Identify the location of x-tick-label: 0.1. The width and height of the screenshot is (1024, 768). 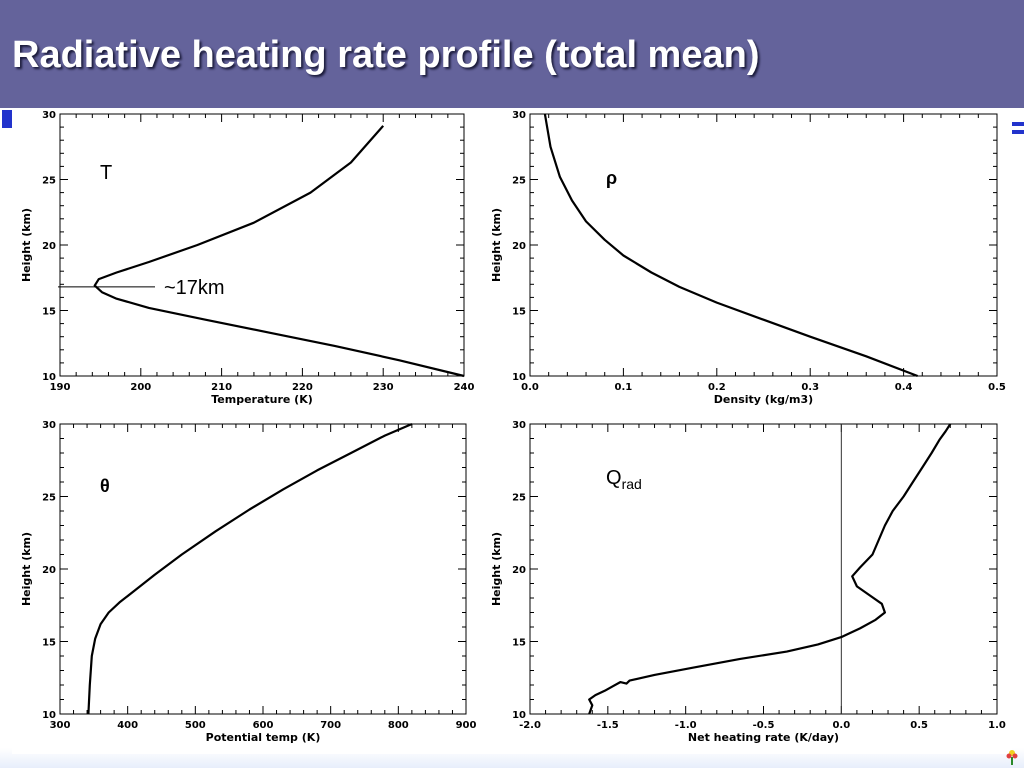
(624, 387).